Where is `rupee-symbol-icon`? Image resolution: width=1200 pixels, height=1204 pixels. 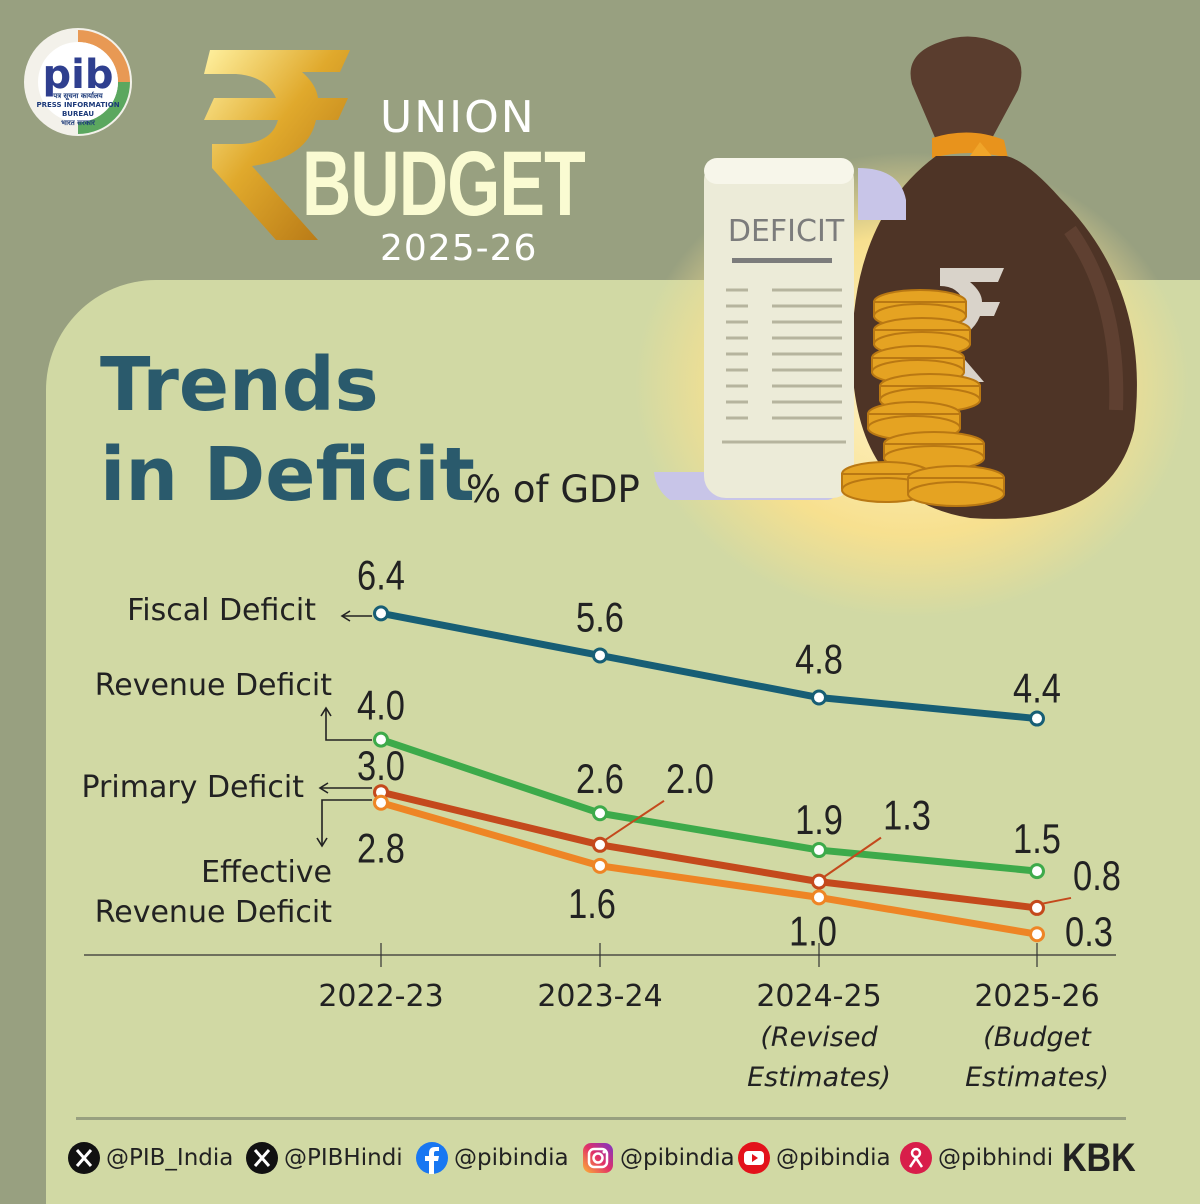
rupee-symbol-icon is located at coordinates (277, 145).